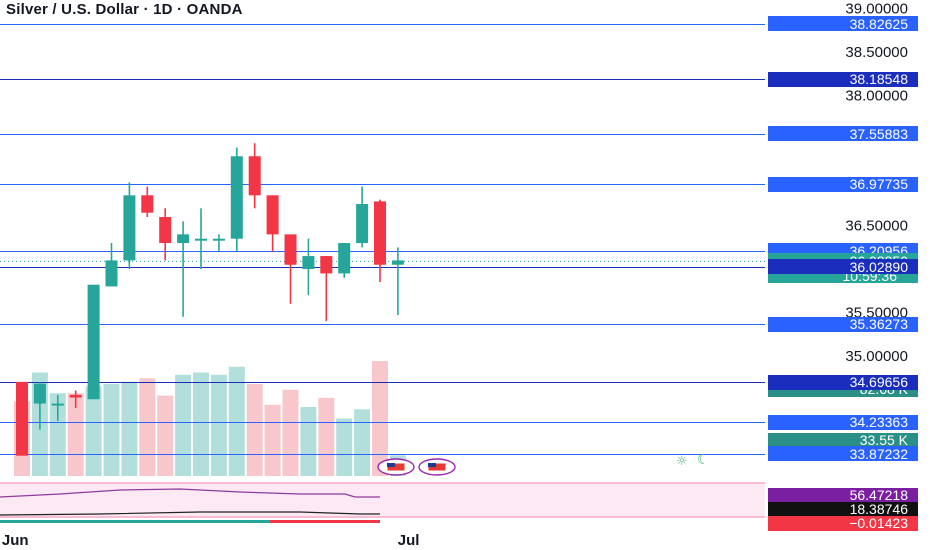 Image resolution: width=932 pixels, height=550 pixels. I want to click on trend-strip-down, so click(325, 521).